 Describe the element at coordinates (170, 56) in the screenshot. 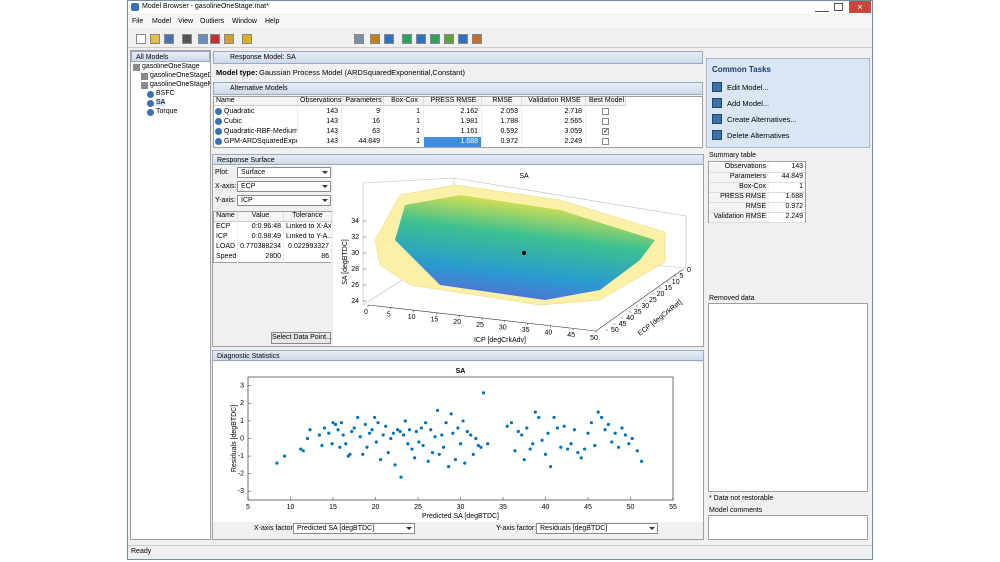

I see `tree-header: All Models` at that location.